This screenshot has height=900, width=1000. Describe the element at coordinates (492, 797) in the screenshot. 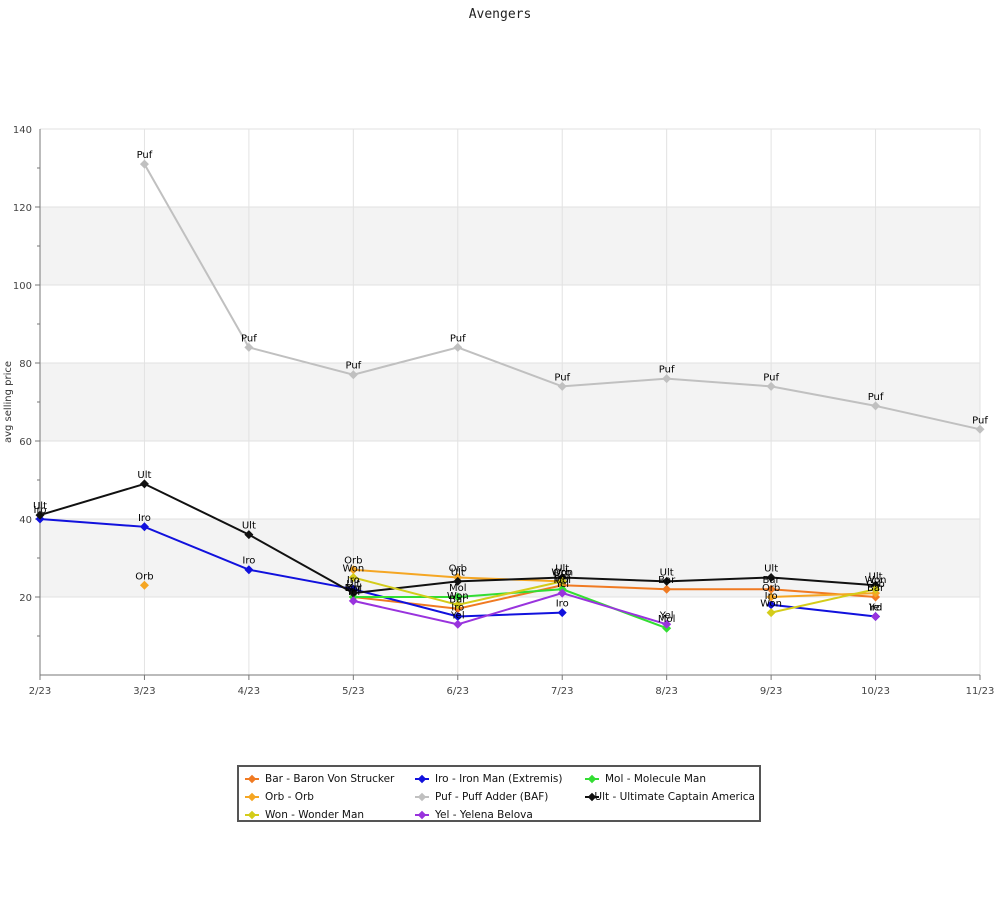

I see `legend-label: Puf - Puff Adder (BAF)` at that location.